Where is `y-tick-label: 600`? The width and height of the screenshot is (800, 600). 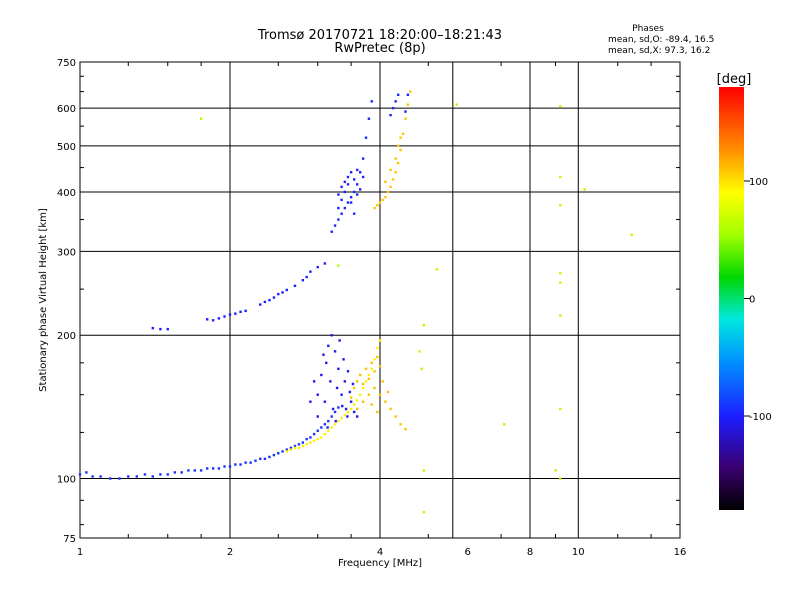
y-tick-label: 600 is located at coordinates (66, 109).